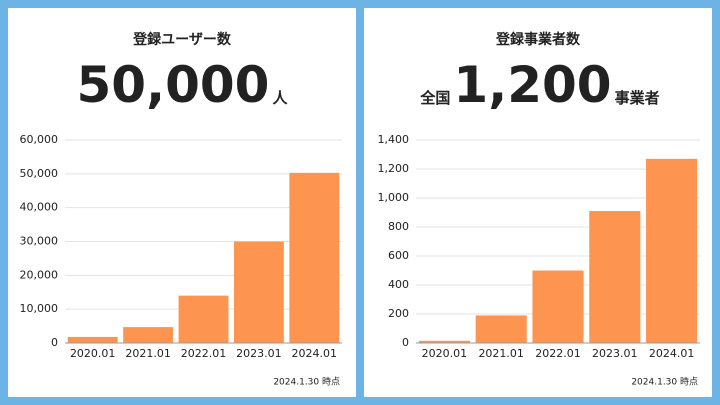 The height and width of the screenshot is (405, 720). Describe the element at coordinates (39, 173) in the screenshot. I see `y-tick-label: 50,000` at that location.